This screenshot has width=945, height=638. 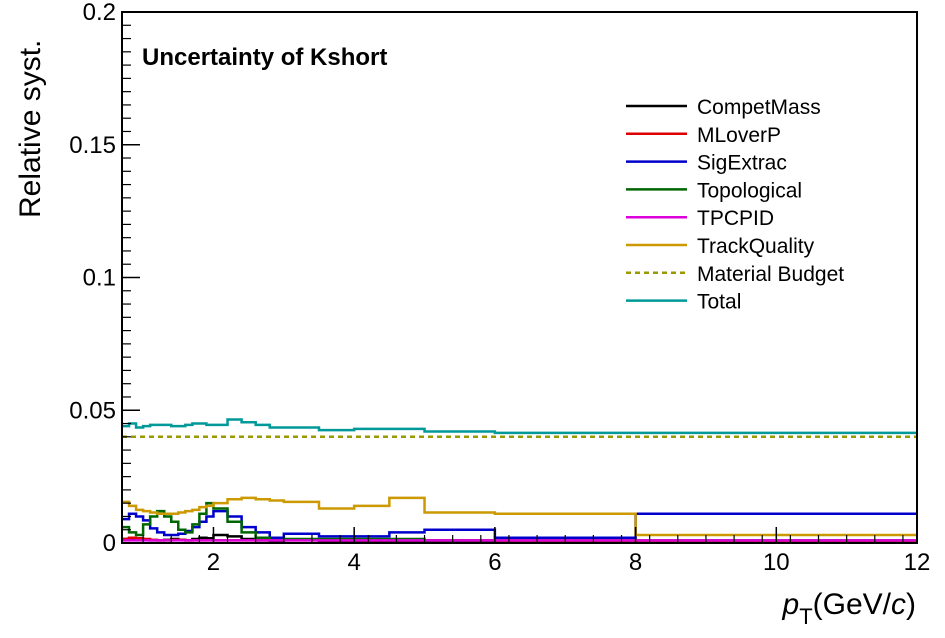 What do you see at coordinates (791, 604) in the screenshot?
I see `x-axis-title-symbol: p` at bounding box center [791, 604].